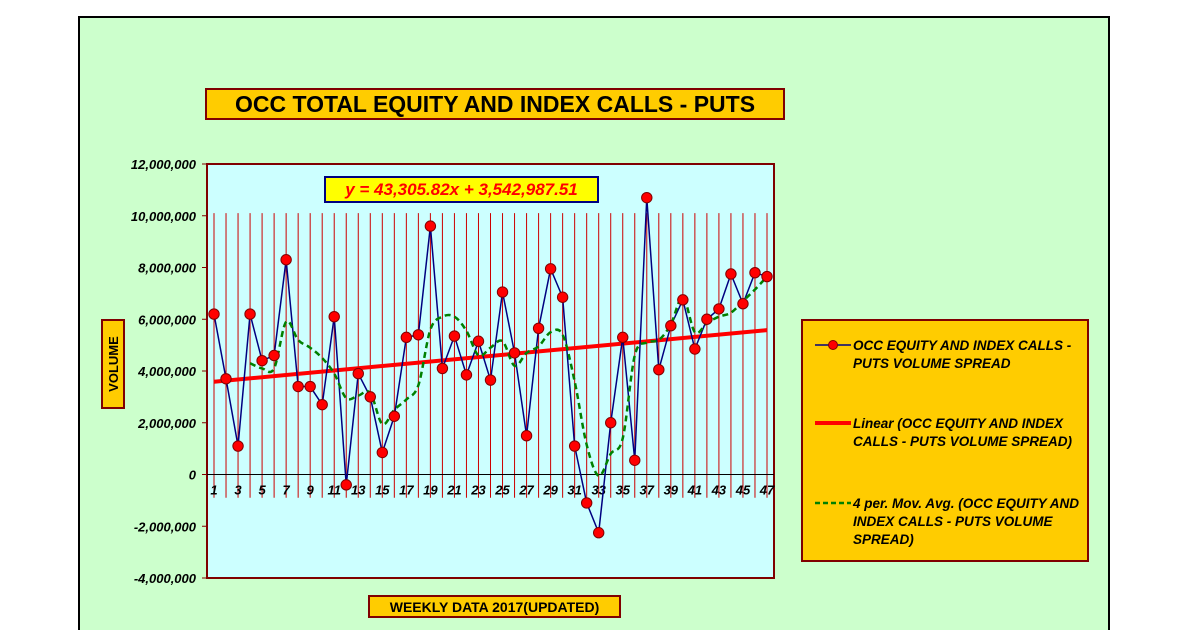 Image resolution: width=1200 pixels, height=630 pixels. I want to click on x-tick-label: 29, so click(550, 490).